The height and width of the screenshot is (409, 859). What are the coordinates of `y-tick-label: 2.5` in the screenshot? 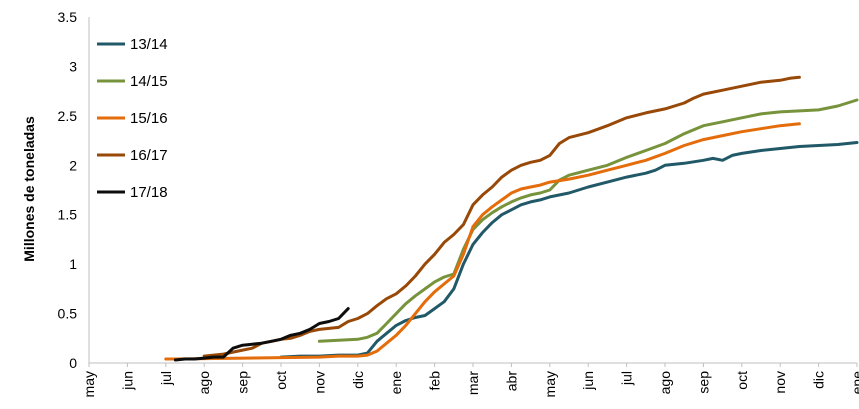 It's located at (68, 116).